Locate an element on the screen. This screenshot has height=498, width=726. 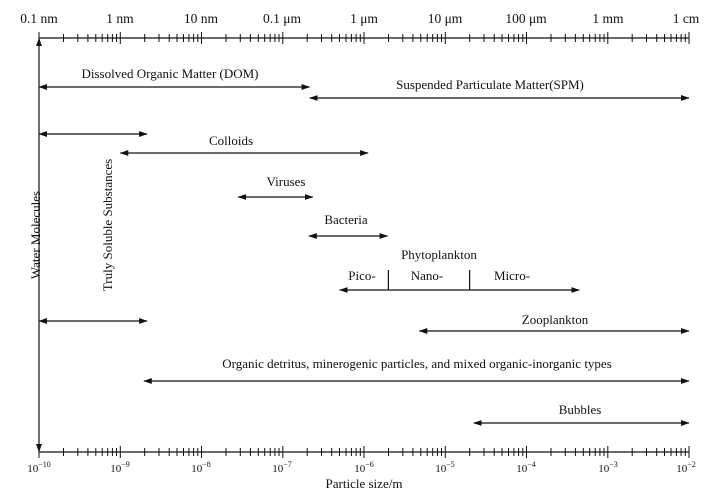
top-tick-label: 10 μm is located at coordinates (445, 18).